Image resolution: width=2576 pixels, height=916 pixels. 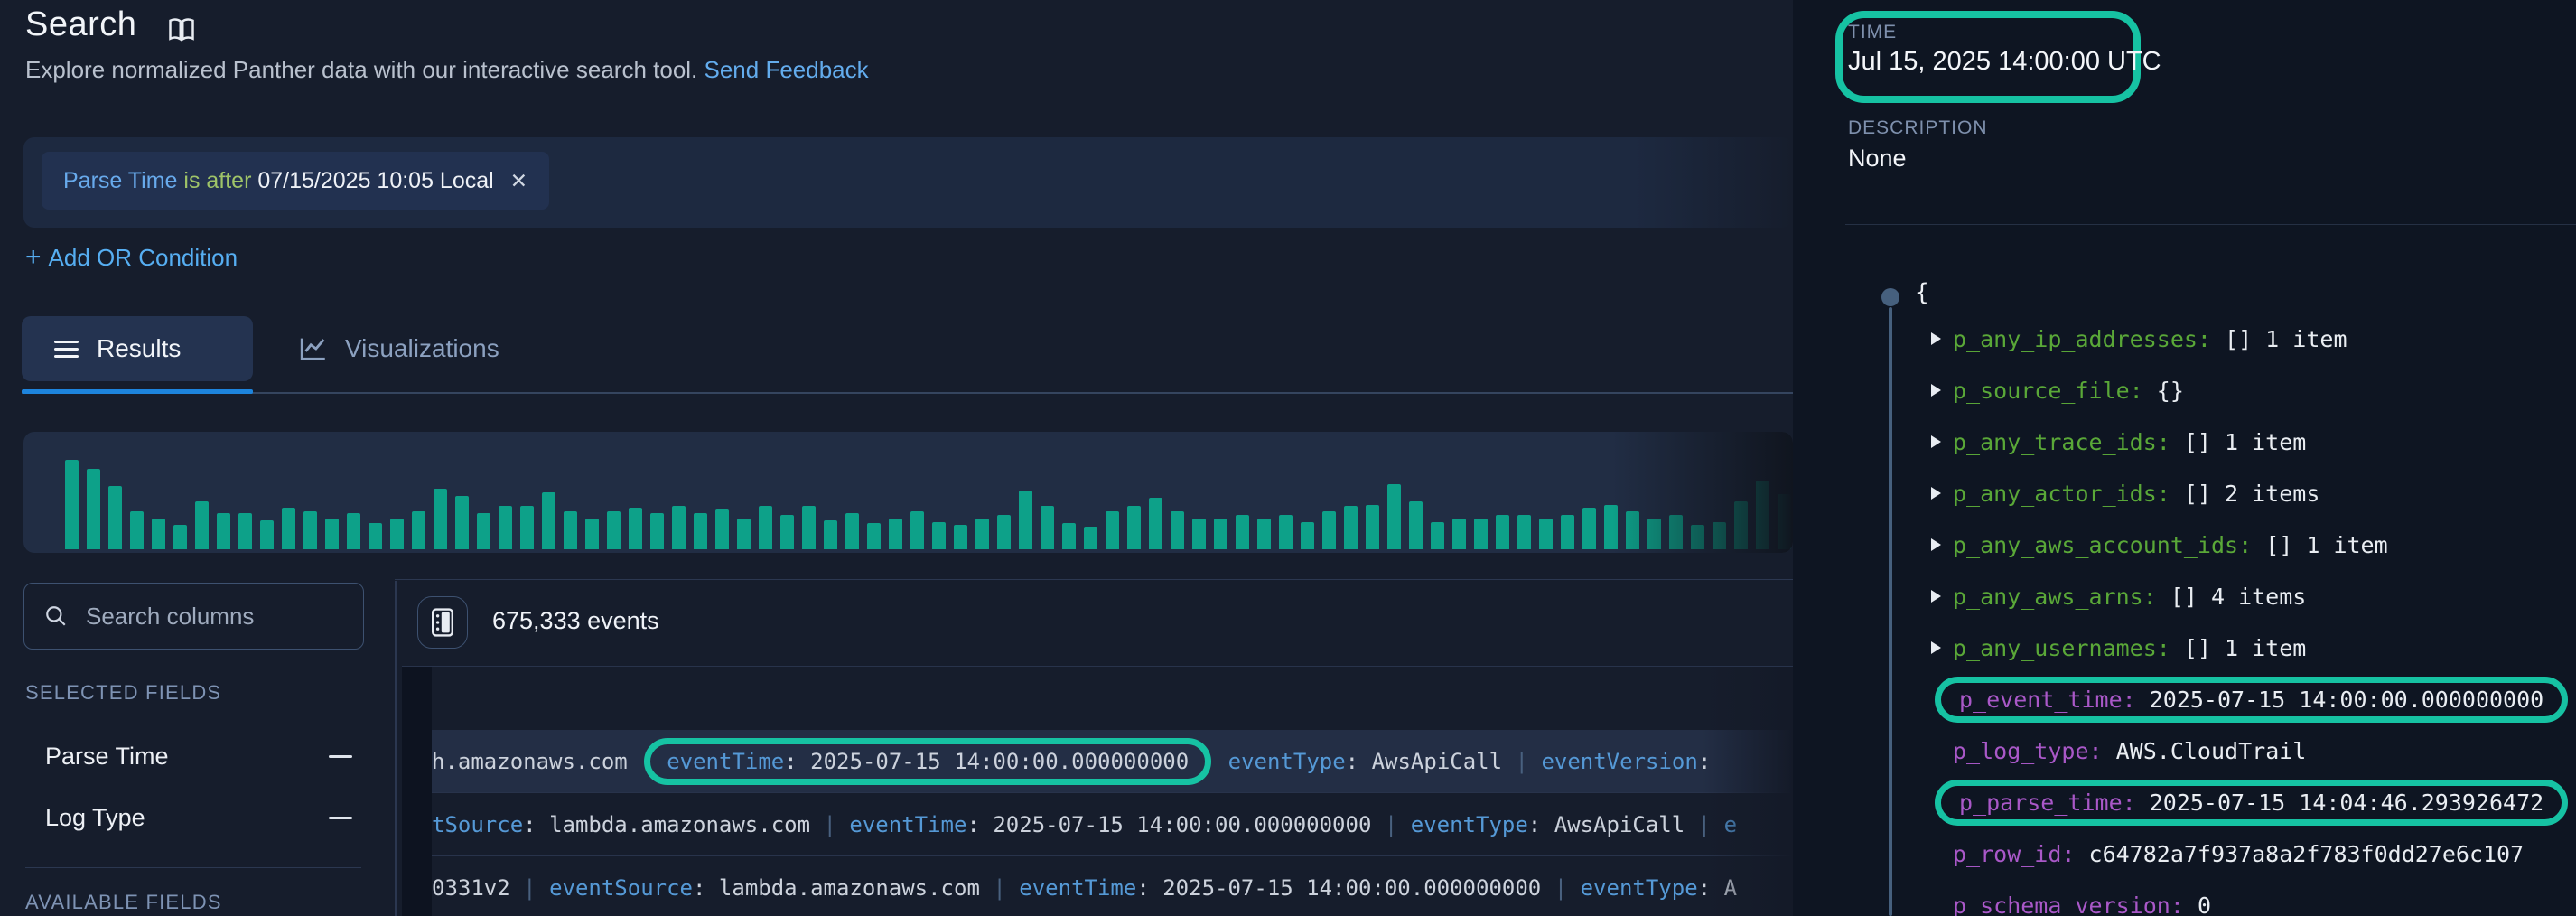 I want to click on json-tree-item: p_any_usernames: [] 1 item, so click(x=2118, y=648).